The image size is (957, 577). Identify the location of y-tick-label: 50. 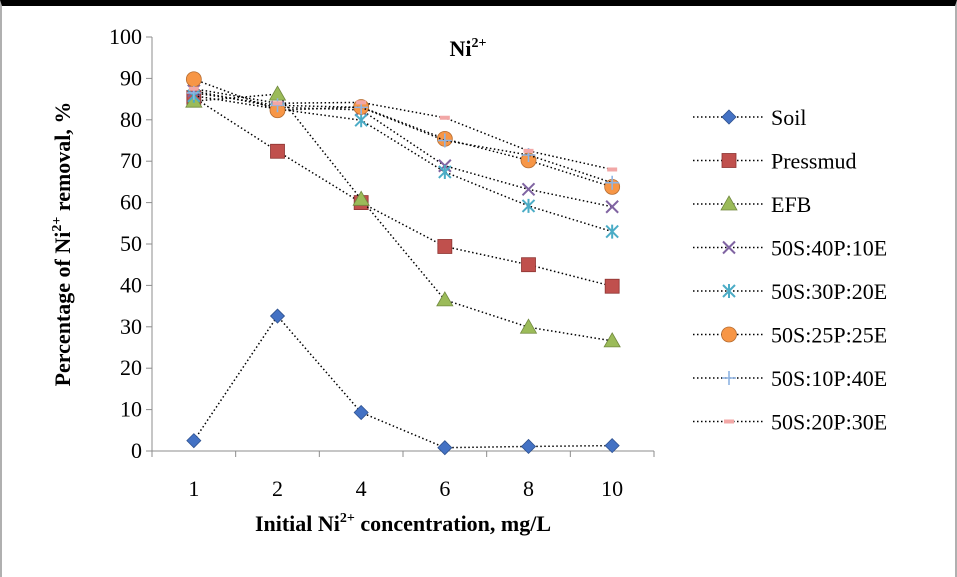
(131, 243).